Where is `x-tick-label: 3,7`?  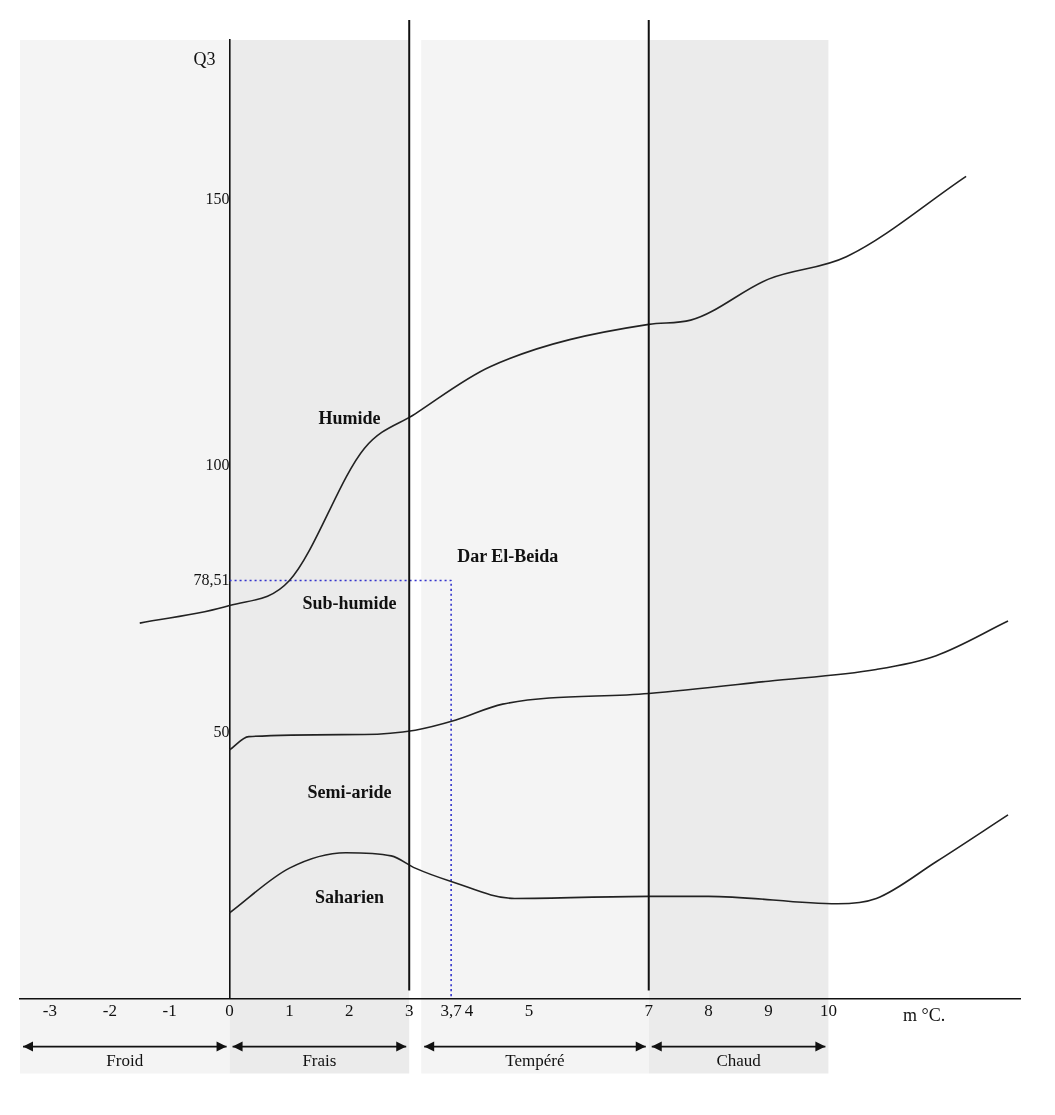
x-tick-label: 3,7 is located at coordinates (451, 1011).